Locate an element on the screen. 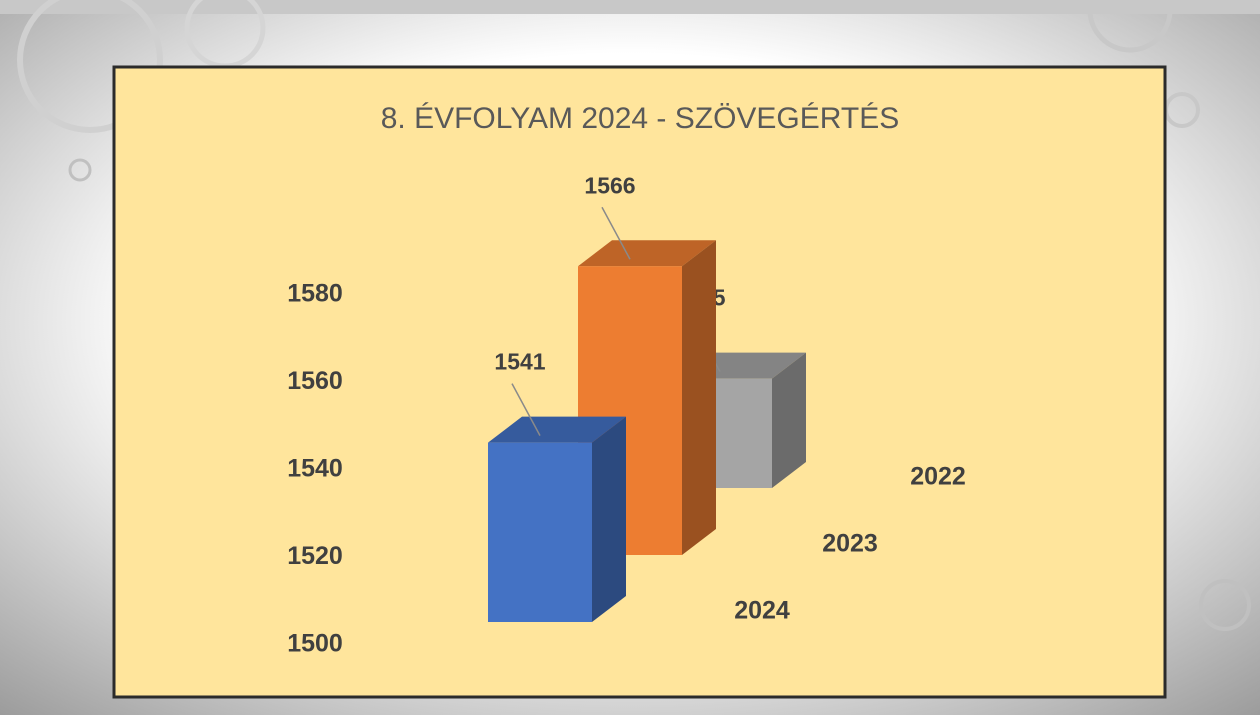  category-label: 2022 is located at coordinates (938, 477).